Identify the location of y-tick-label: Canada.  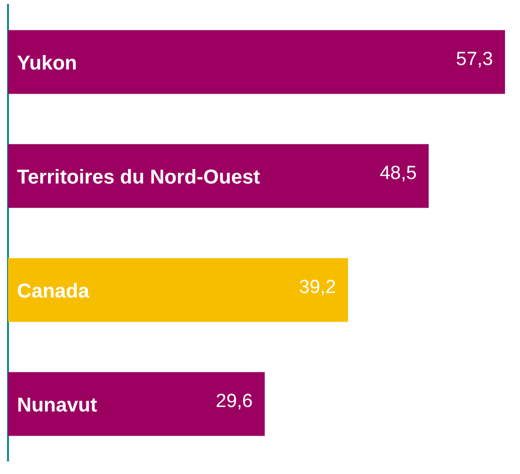
(53, 291).